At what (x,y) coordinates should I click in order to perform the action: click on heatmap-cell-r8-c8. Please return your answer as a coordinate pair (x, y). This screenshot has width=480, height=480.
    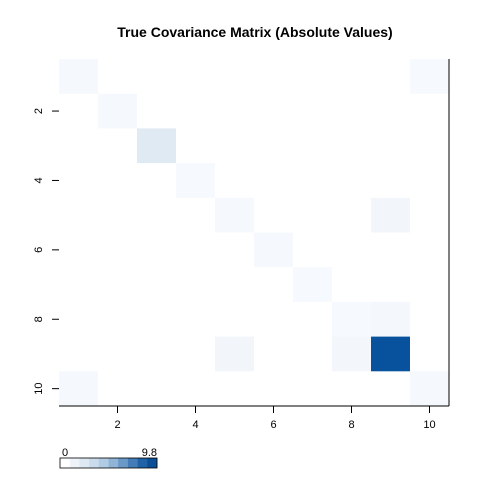
    Looking at the image, I should click on (351, 319).